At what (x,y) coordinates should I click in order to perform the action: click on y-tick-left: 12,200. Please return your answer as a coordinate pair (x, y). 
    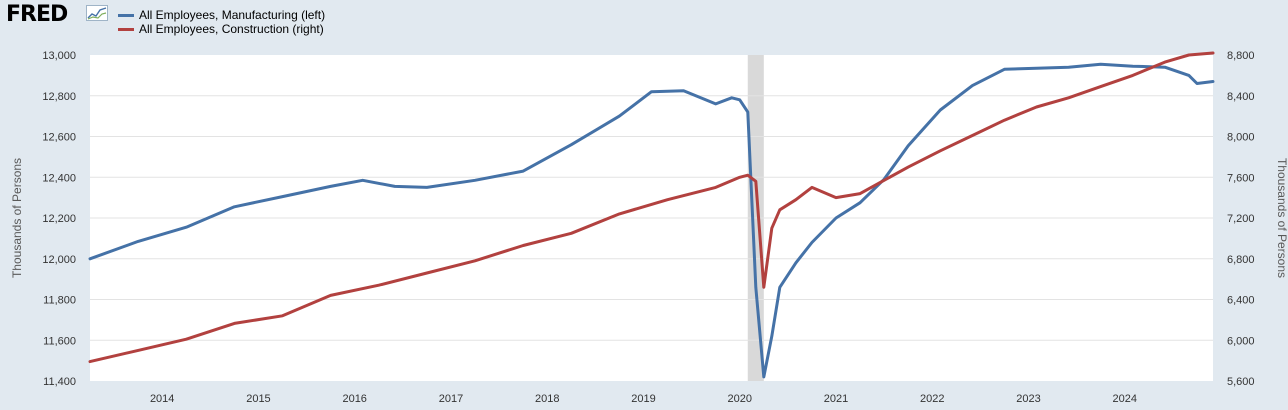
    Looking at the image, I should click on (59, 219).